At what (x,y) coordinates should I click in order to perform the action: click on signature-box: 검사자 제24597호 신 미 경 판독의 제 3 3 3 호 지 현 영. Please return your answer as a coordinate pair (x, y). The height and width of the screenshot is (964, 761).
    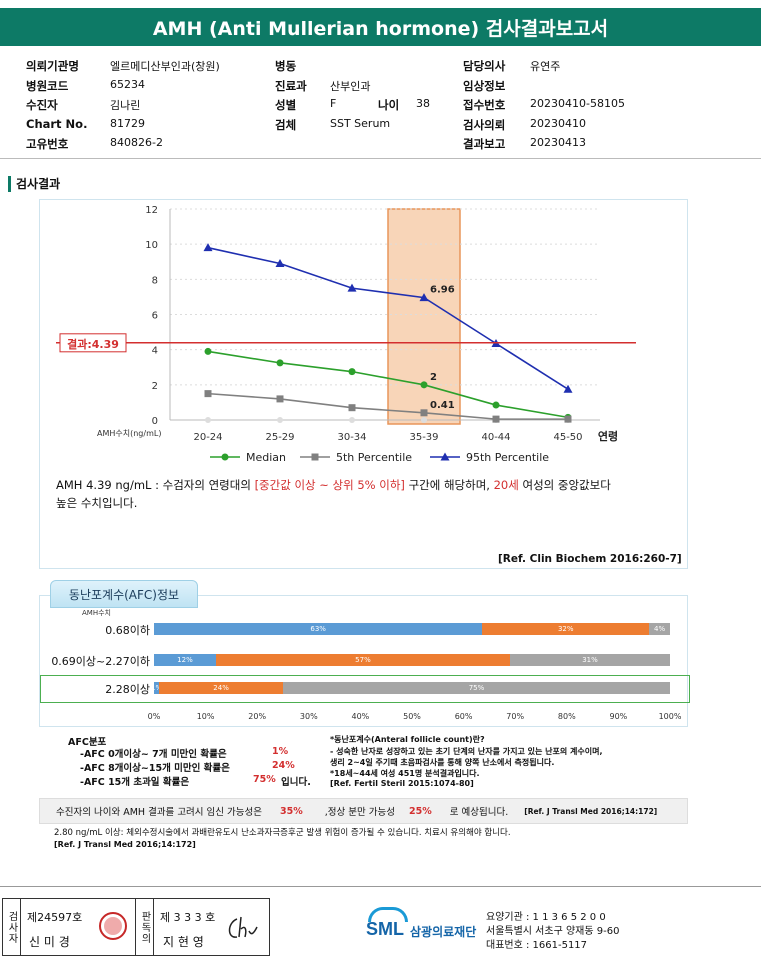
    Looking at the image, I should click on (136, 927).